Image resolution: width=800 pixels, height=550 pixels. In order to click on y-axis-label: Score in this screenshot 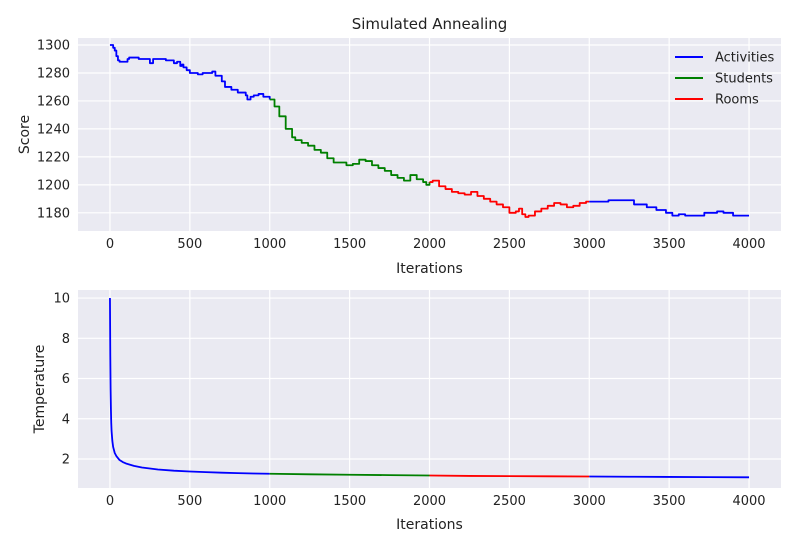, I will do `click(25, 134)`.